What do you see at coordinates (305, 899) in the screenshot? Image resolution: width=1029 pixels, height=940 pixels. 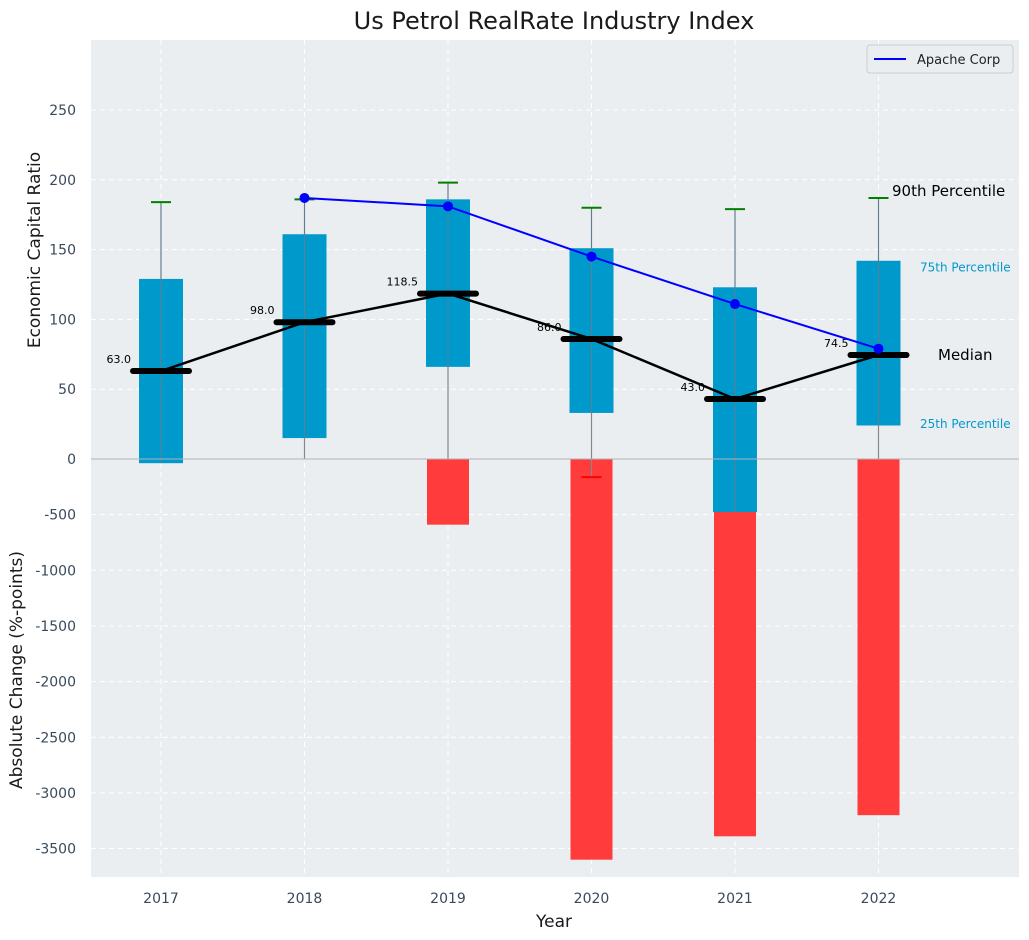 I see `x-tick-label: 2018` at bounding box center [305, 899].